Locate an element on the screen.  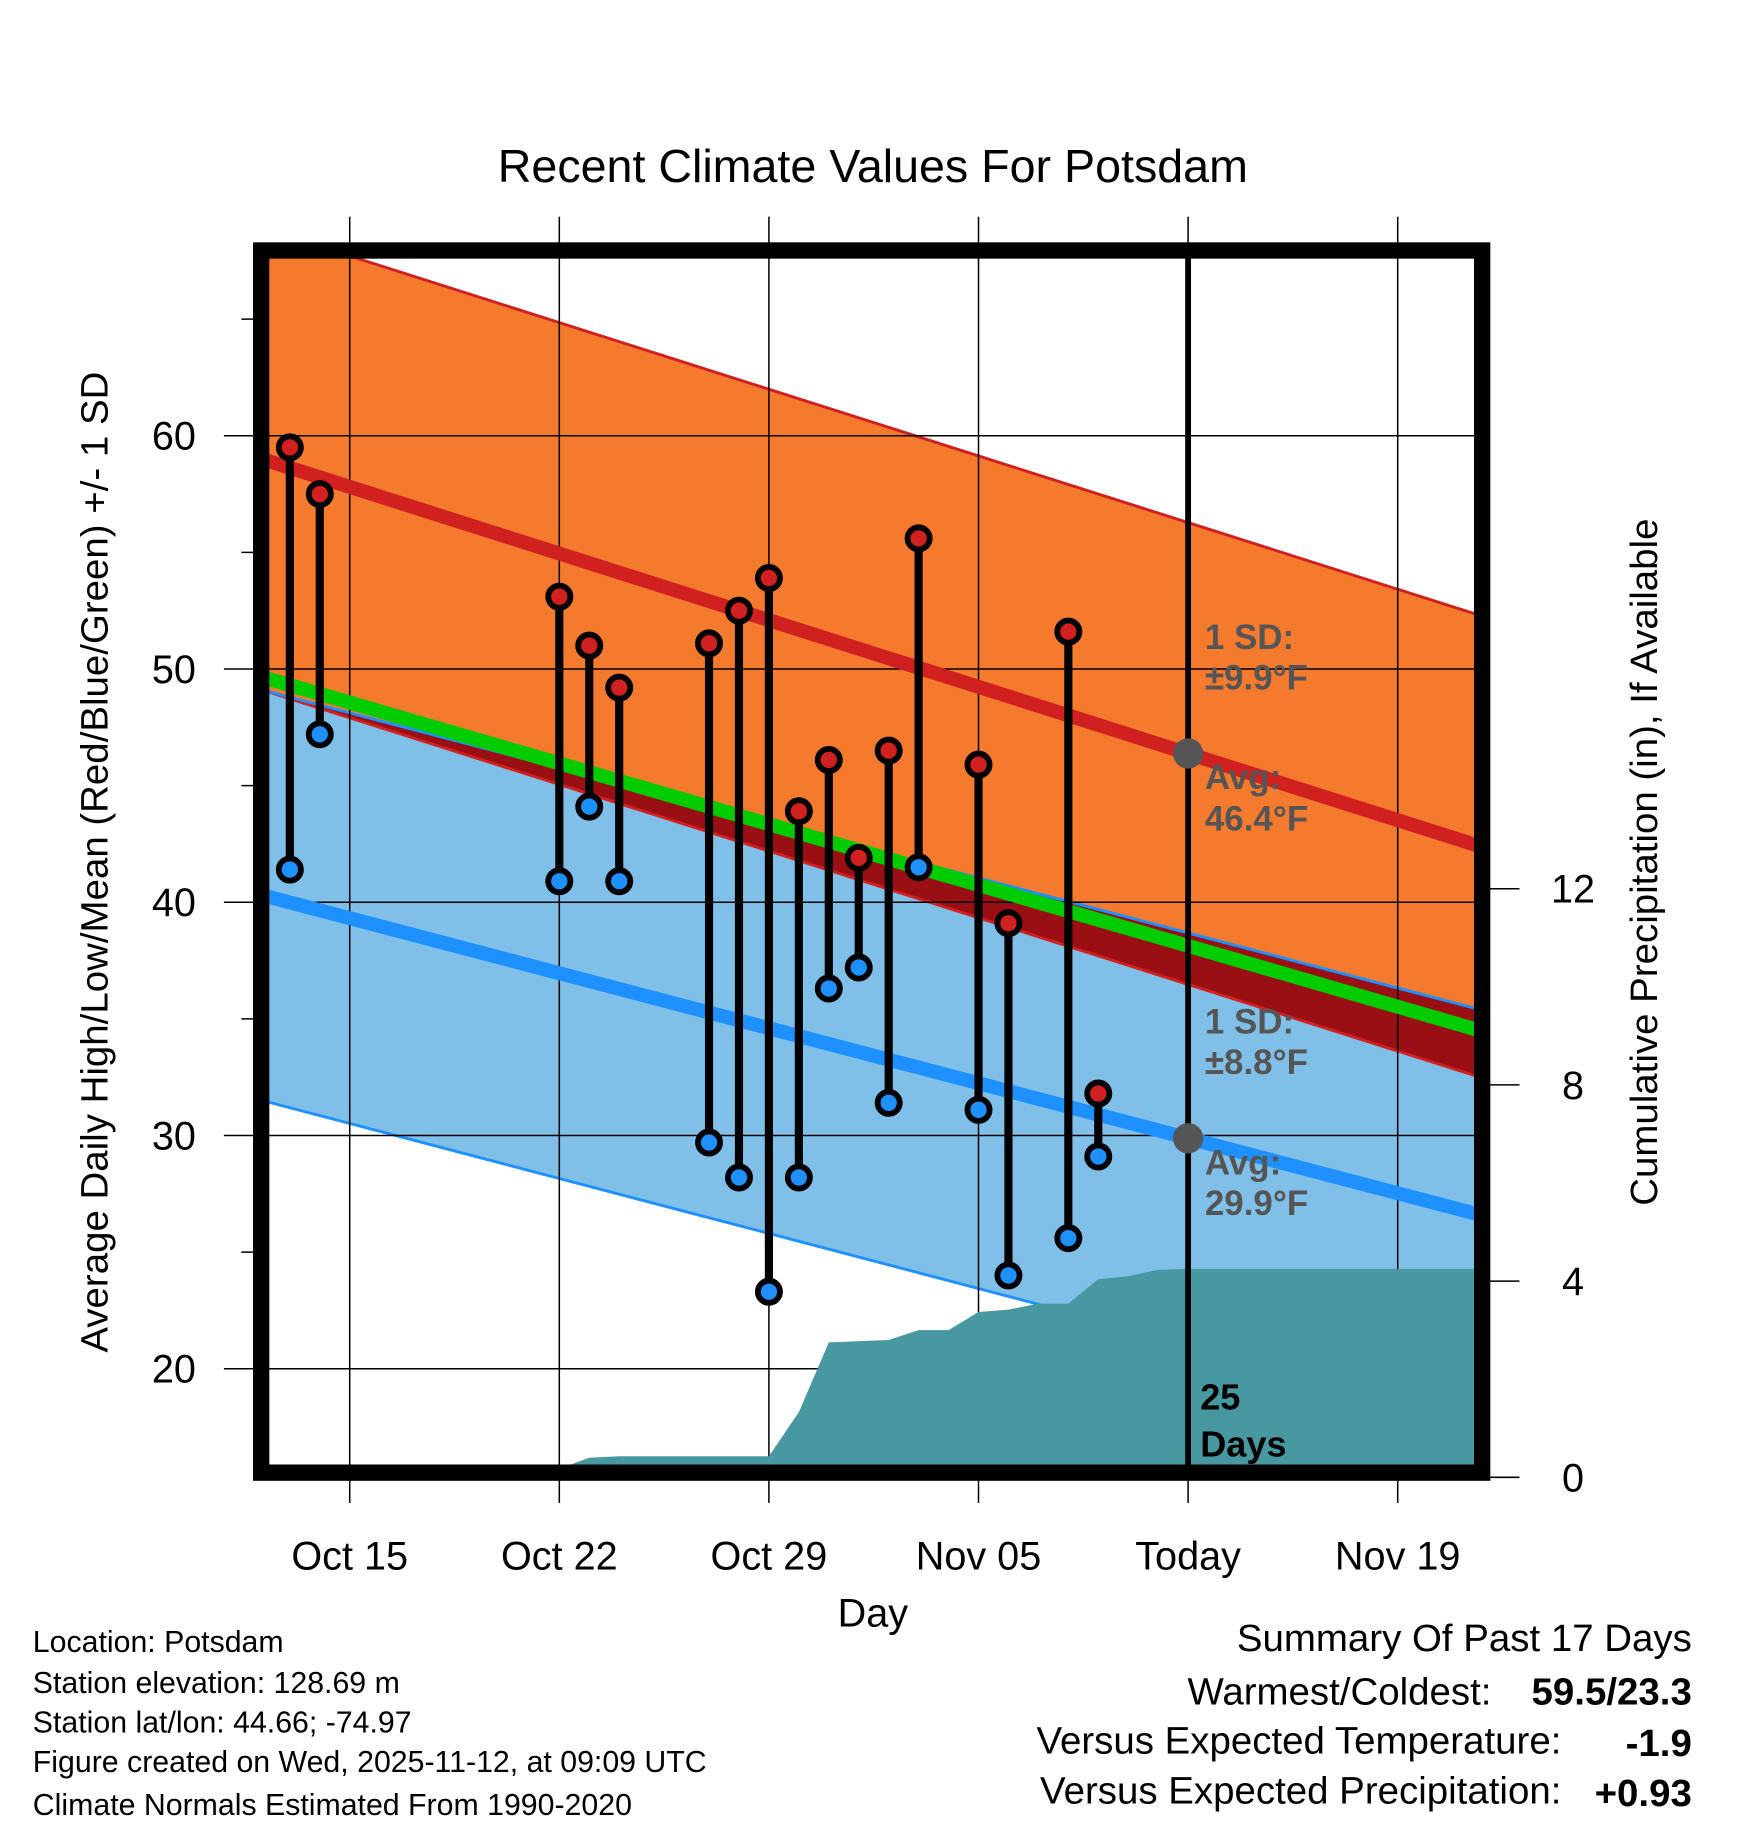
y2-tick-label: 4 is located at coordinates (1573, 1282).